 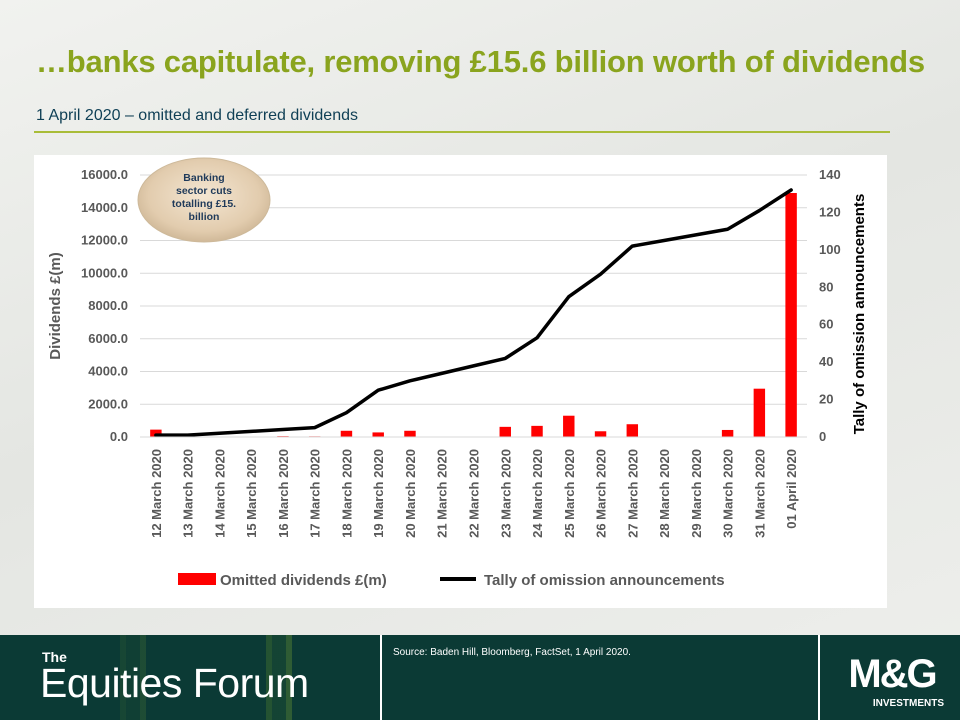 What do you see at coordinates (219, 493) in the screenshot?
I see `x-tick-label: 14 March 2020` at bounding box center [219, 493].